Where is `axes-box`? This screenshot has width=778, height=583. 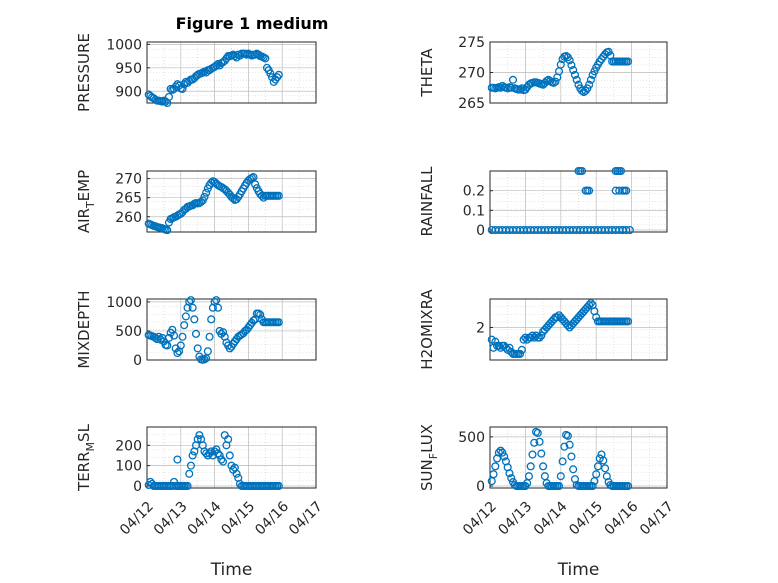
axes-box is located at coordinates (231, 457).